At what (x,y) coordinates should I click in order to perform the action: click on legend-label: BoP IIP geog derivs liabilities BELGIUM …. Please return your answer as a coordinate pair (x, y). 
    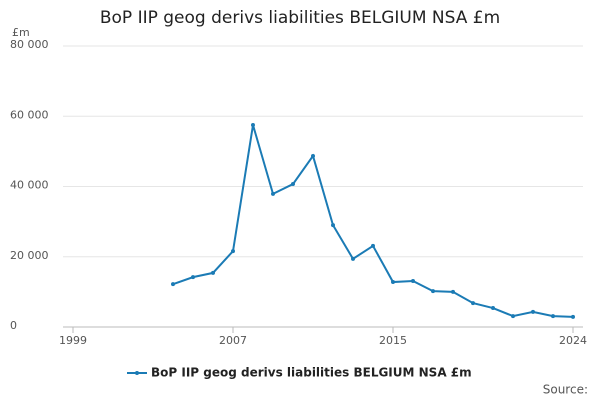
    Looking at the image, I should click on (311, 373).